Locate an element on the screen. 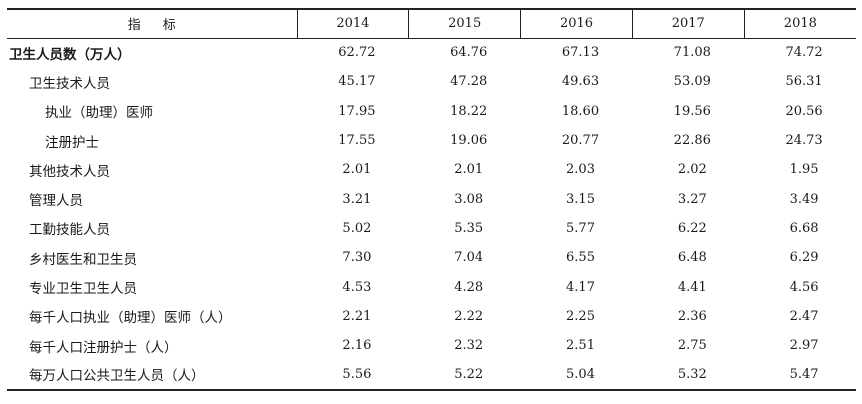  table-cell-value: 4.53 is located at coordinates (357, 287).